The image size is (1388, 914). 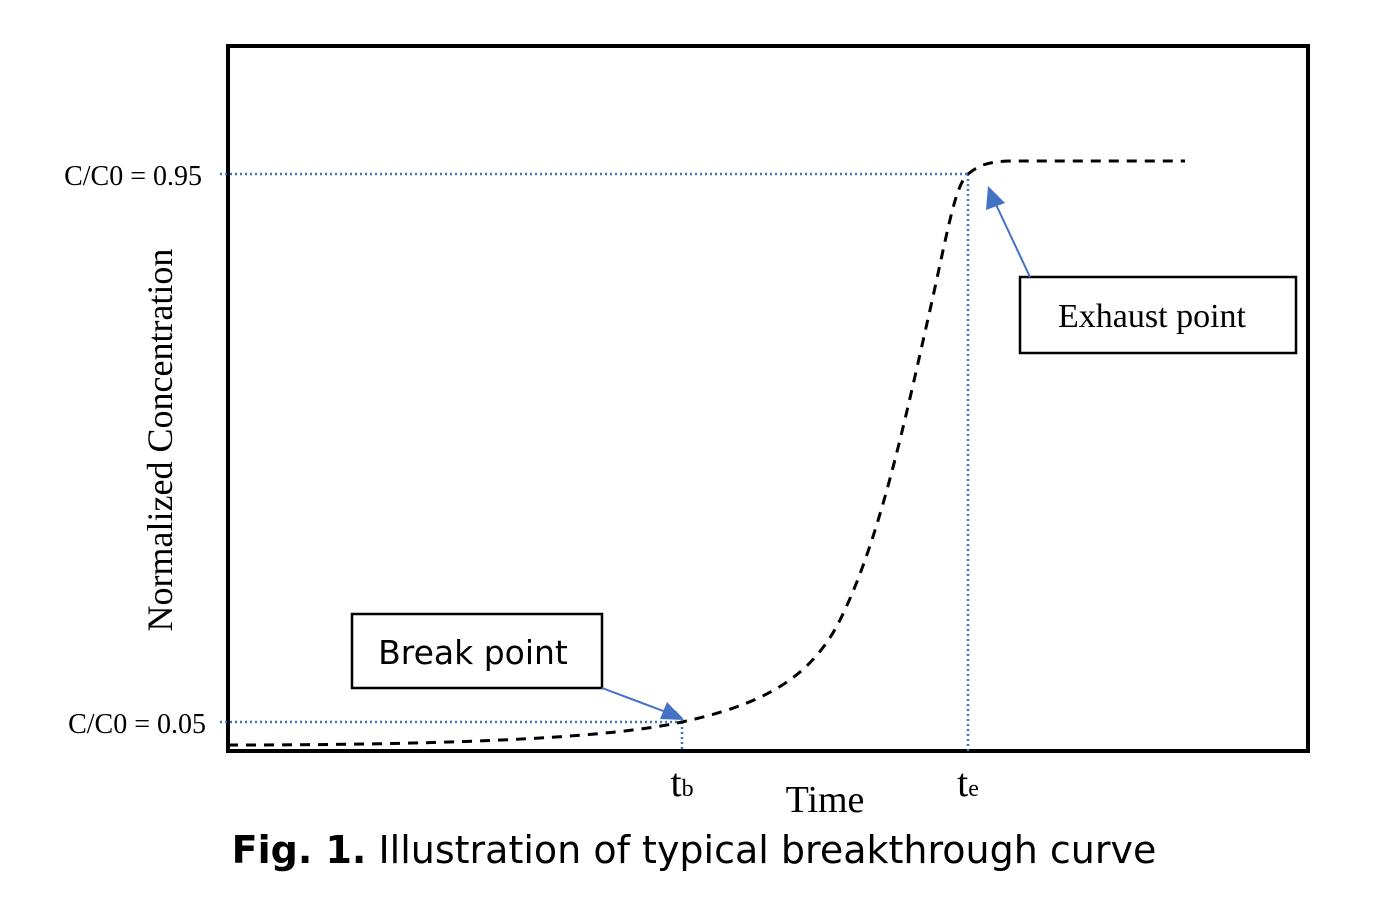 What do you see at coordinates (137, 724) in the screenshot?
I see `lower-level-label: C/C0 = 0.05` at bounding box center [137, 724].